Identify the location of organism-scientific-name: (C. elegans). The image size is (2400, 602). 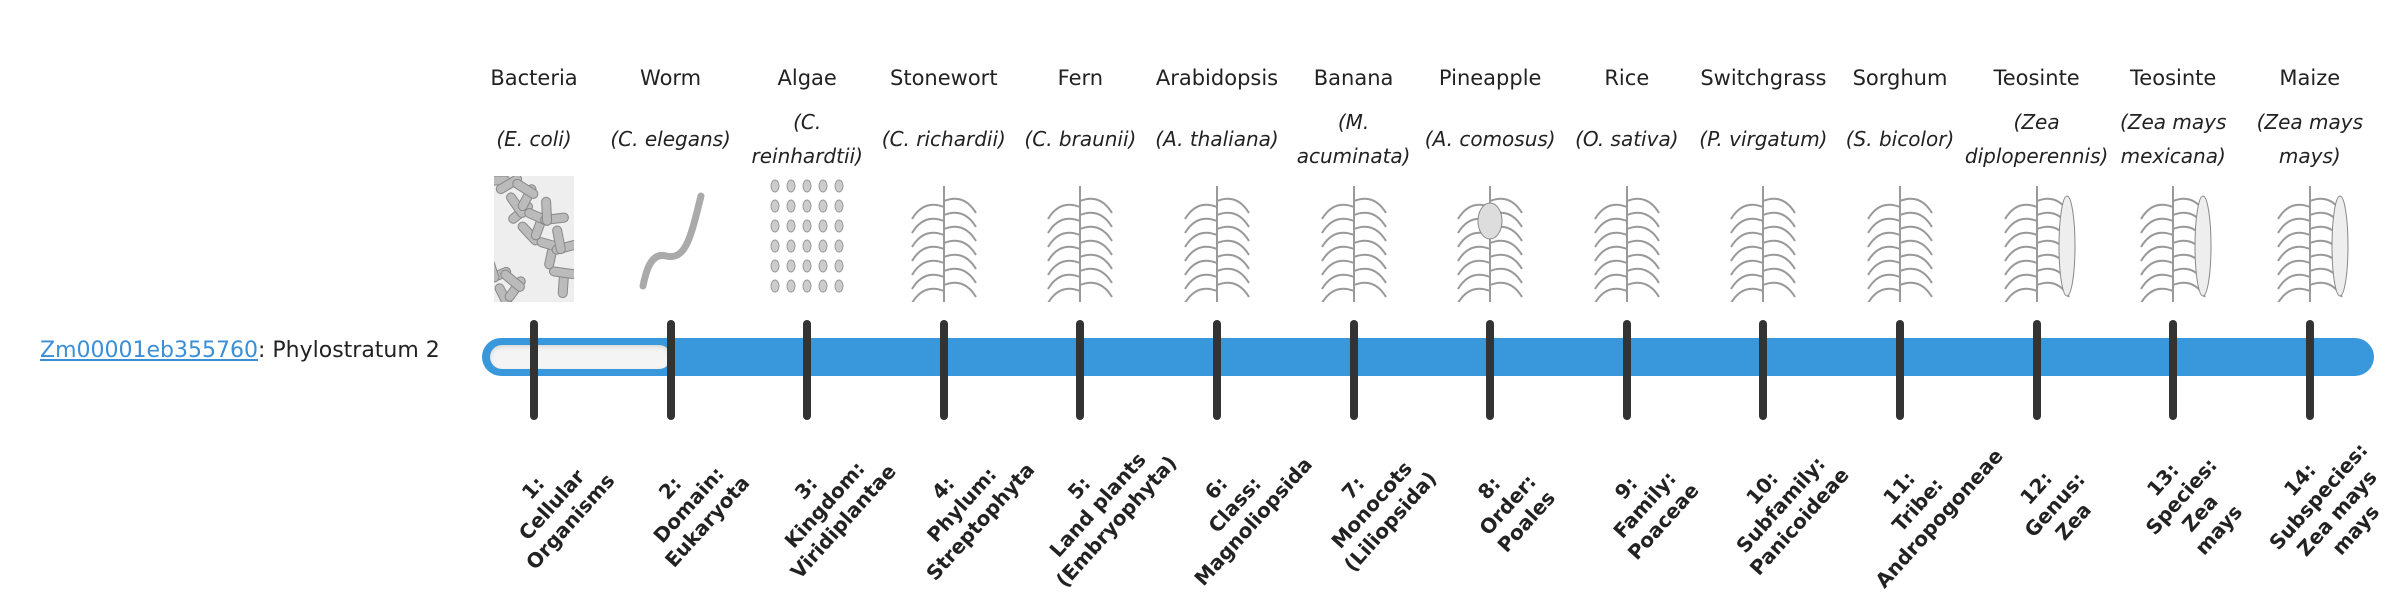
(670, 139).